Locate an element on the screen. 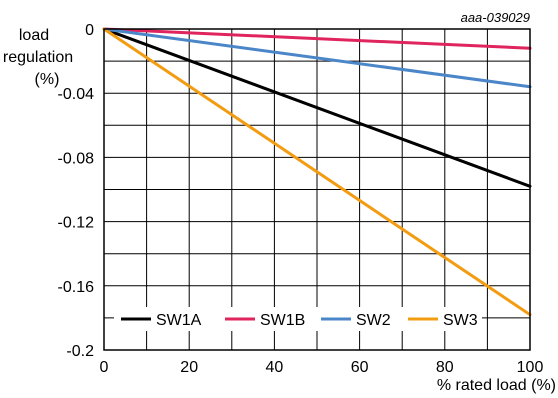 This screenshot has height=398, width=558. y-tick-label: -0.12 is located at coordinates (76, 223).